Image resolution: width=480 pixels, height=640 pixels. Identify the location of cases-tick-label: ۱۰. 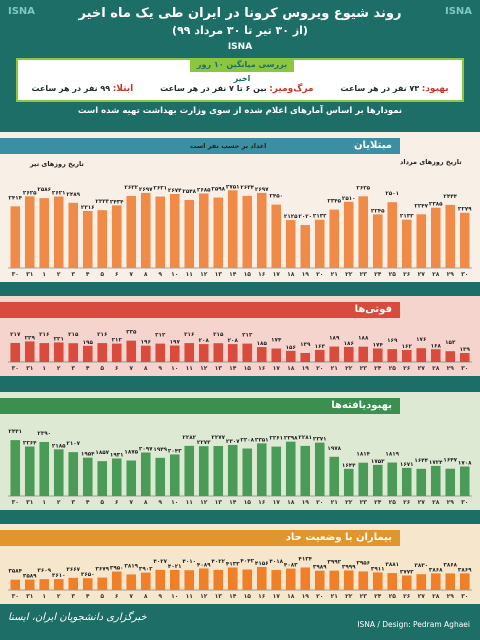
(174, 274).